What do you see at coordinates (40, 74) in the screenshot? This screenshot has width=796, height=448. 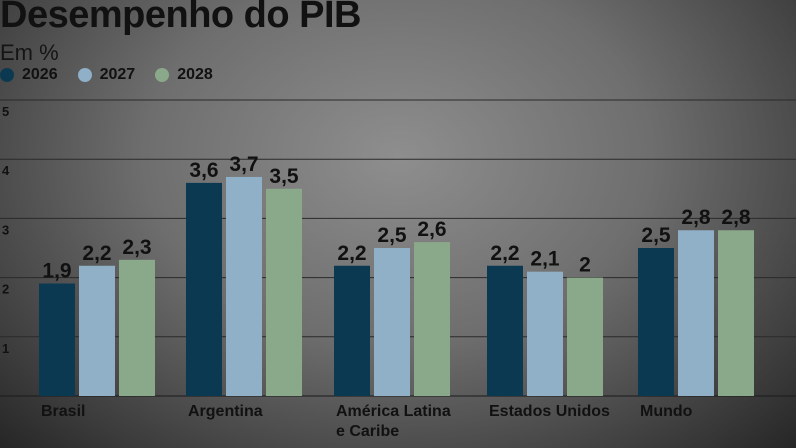 I see `legend-label-2026: 2026` at bounding box center [40, 74].